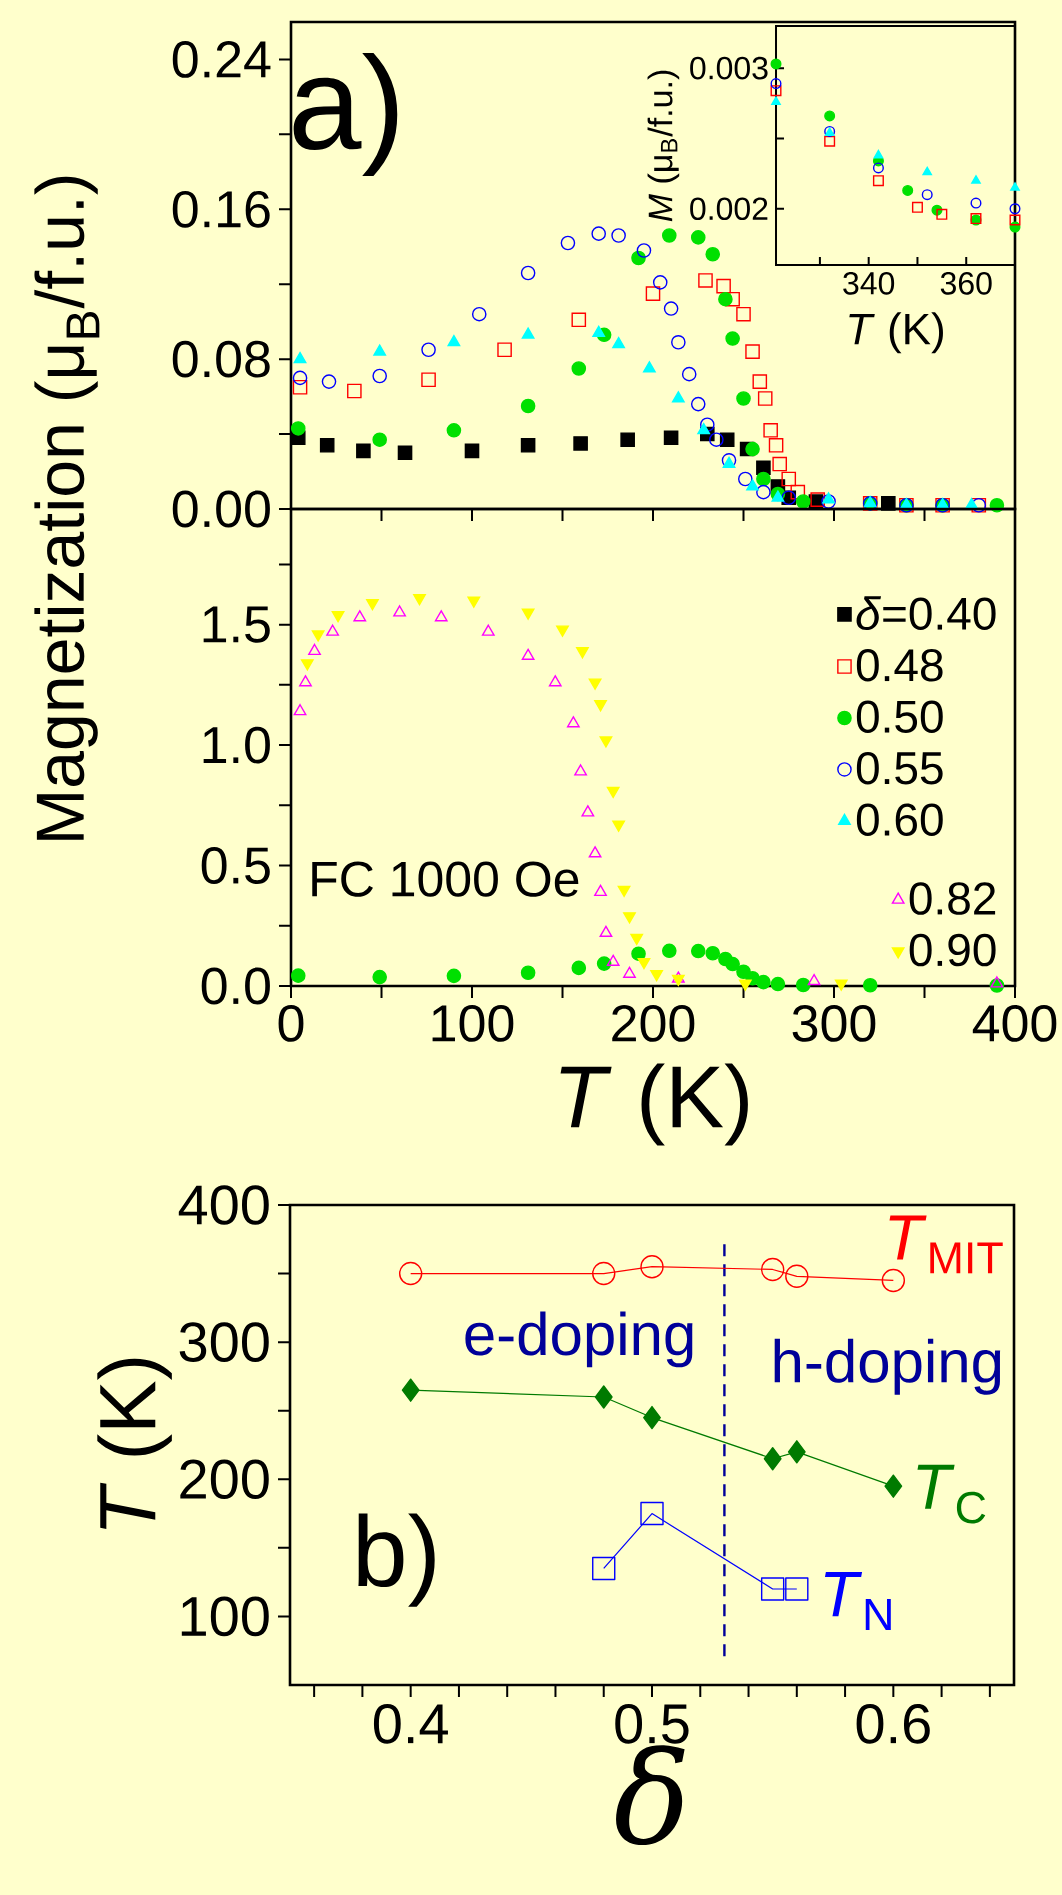 The width and height of the screenshot is (1062, 1895). What do you see at coordinates (291, 1023) in the screenshot?
I see `x-tick-label: 0` at bounding box center [291, 1023].